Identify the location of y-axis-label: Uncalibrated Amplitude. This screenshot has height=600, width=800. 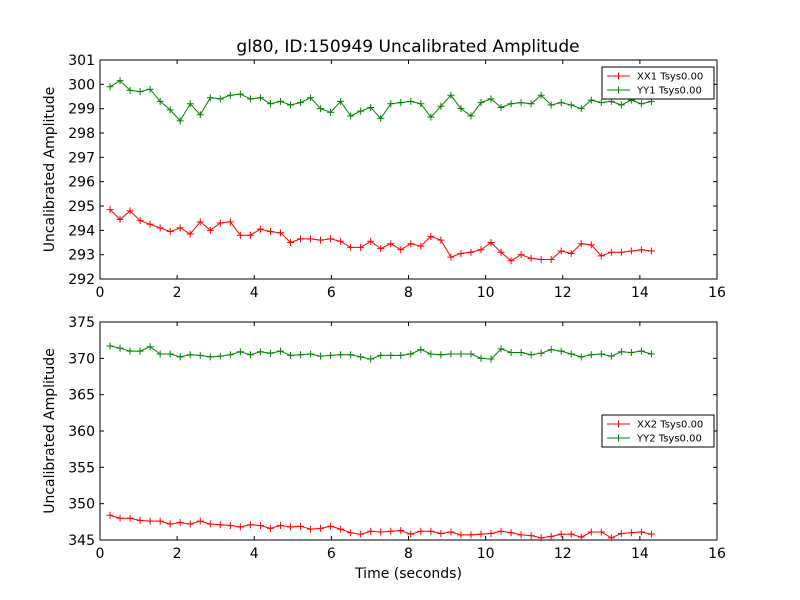
(50, 170).